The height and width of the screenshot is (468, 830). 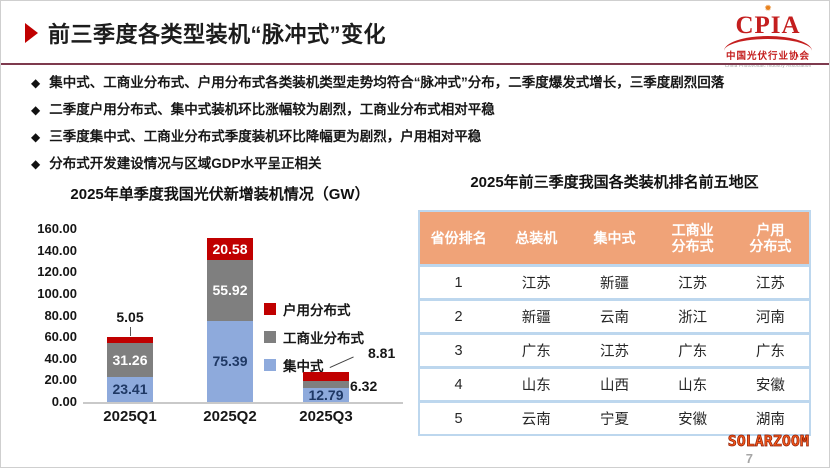 What do you see at coordinates (130, 416) in the screenshot?
I see `x-axis-category-label: 2025Q1` at bounding box center [130, 416].